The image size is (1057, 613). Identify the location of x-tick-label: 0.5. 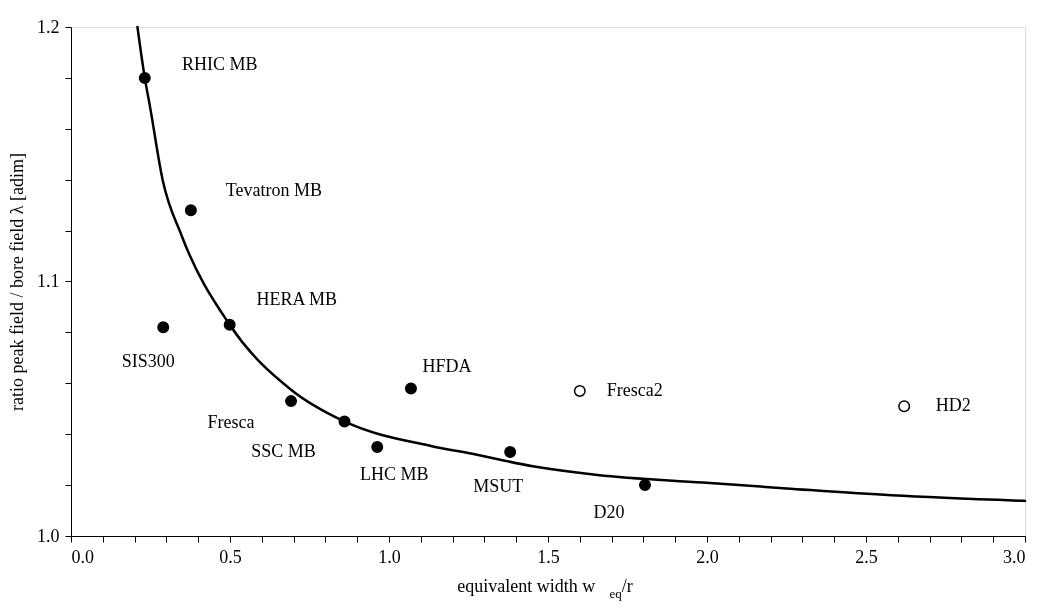
(230, 556).